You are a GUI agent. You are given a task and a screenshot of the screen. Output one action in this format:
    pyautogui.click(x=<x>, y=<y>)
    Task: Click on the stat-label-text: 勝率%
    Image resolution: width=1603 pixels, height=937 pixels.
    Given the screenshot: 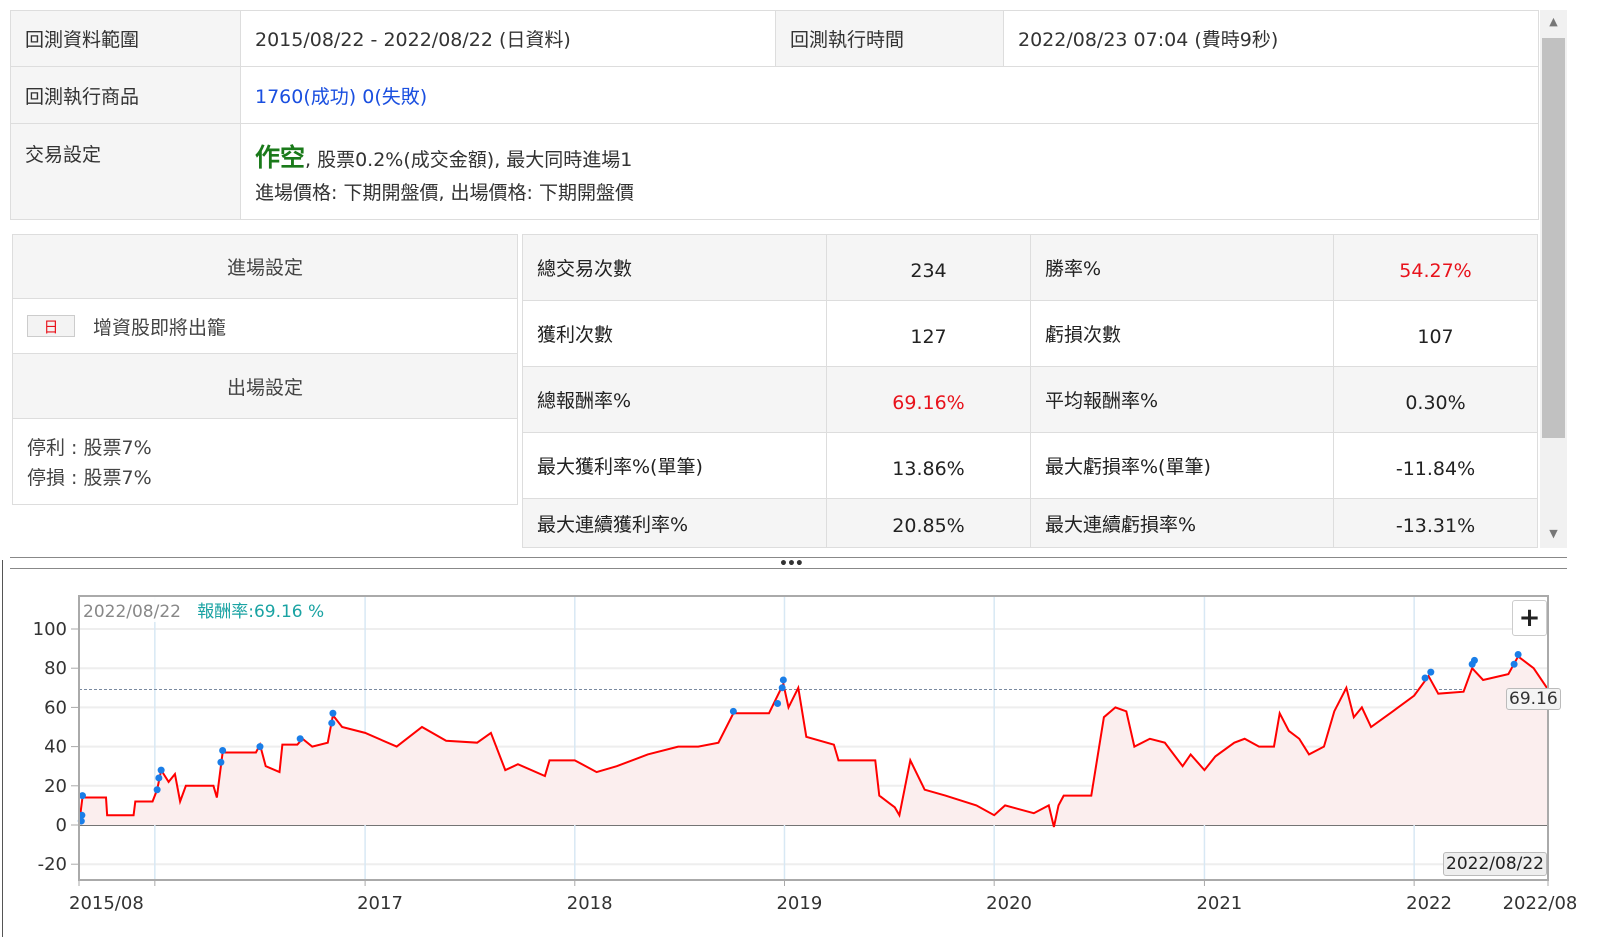 What is the action you would take?
    pyautogui.click(x=1073, y=269)
    